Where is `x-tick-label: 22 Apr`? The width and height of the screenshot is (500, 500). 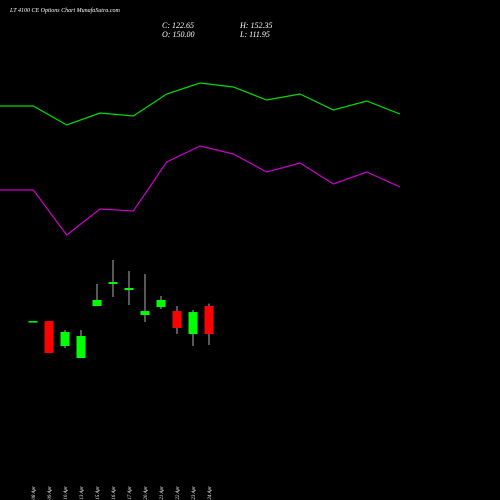
x-tick-label: 22 Apr is located at coordinates (178, 493).